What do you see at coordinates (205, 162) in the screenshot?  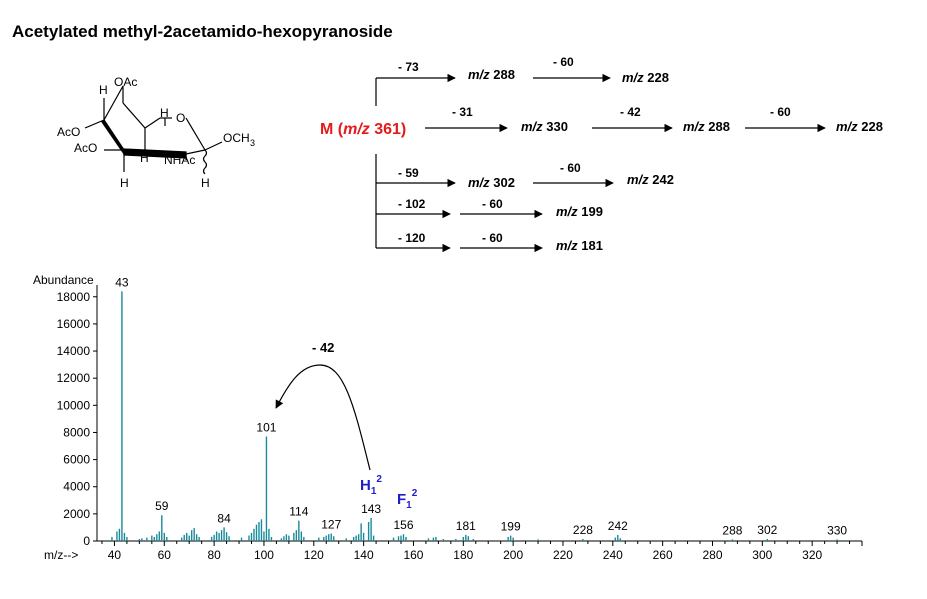 I see `wavy-bond` at bounding box center [205, 162].